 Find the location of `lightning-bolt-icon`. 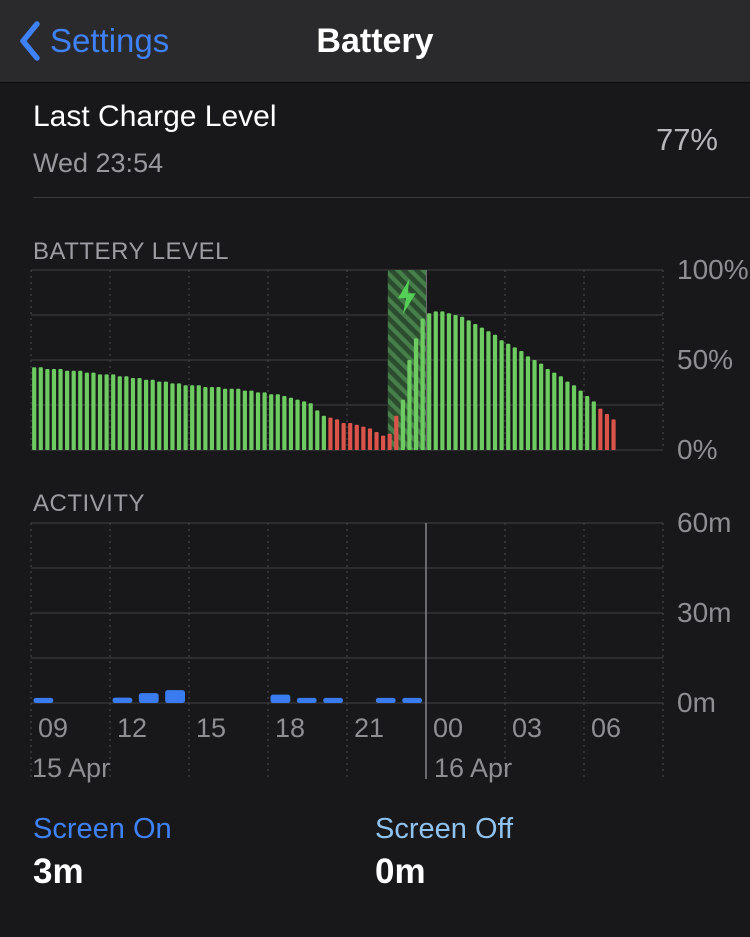

lightning-bolt-icon is located at coordinates (407, 297).